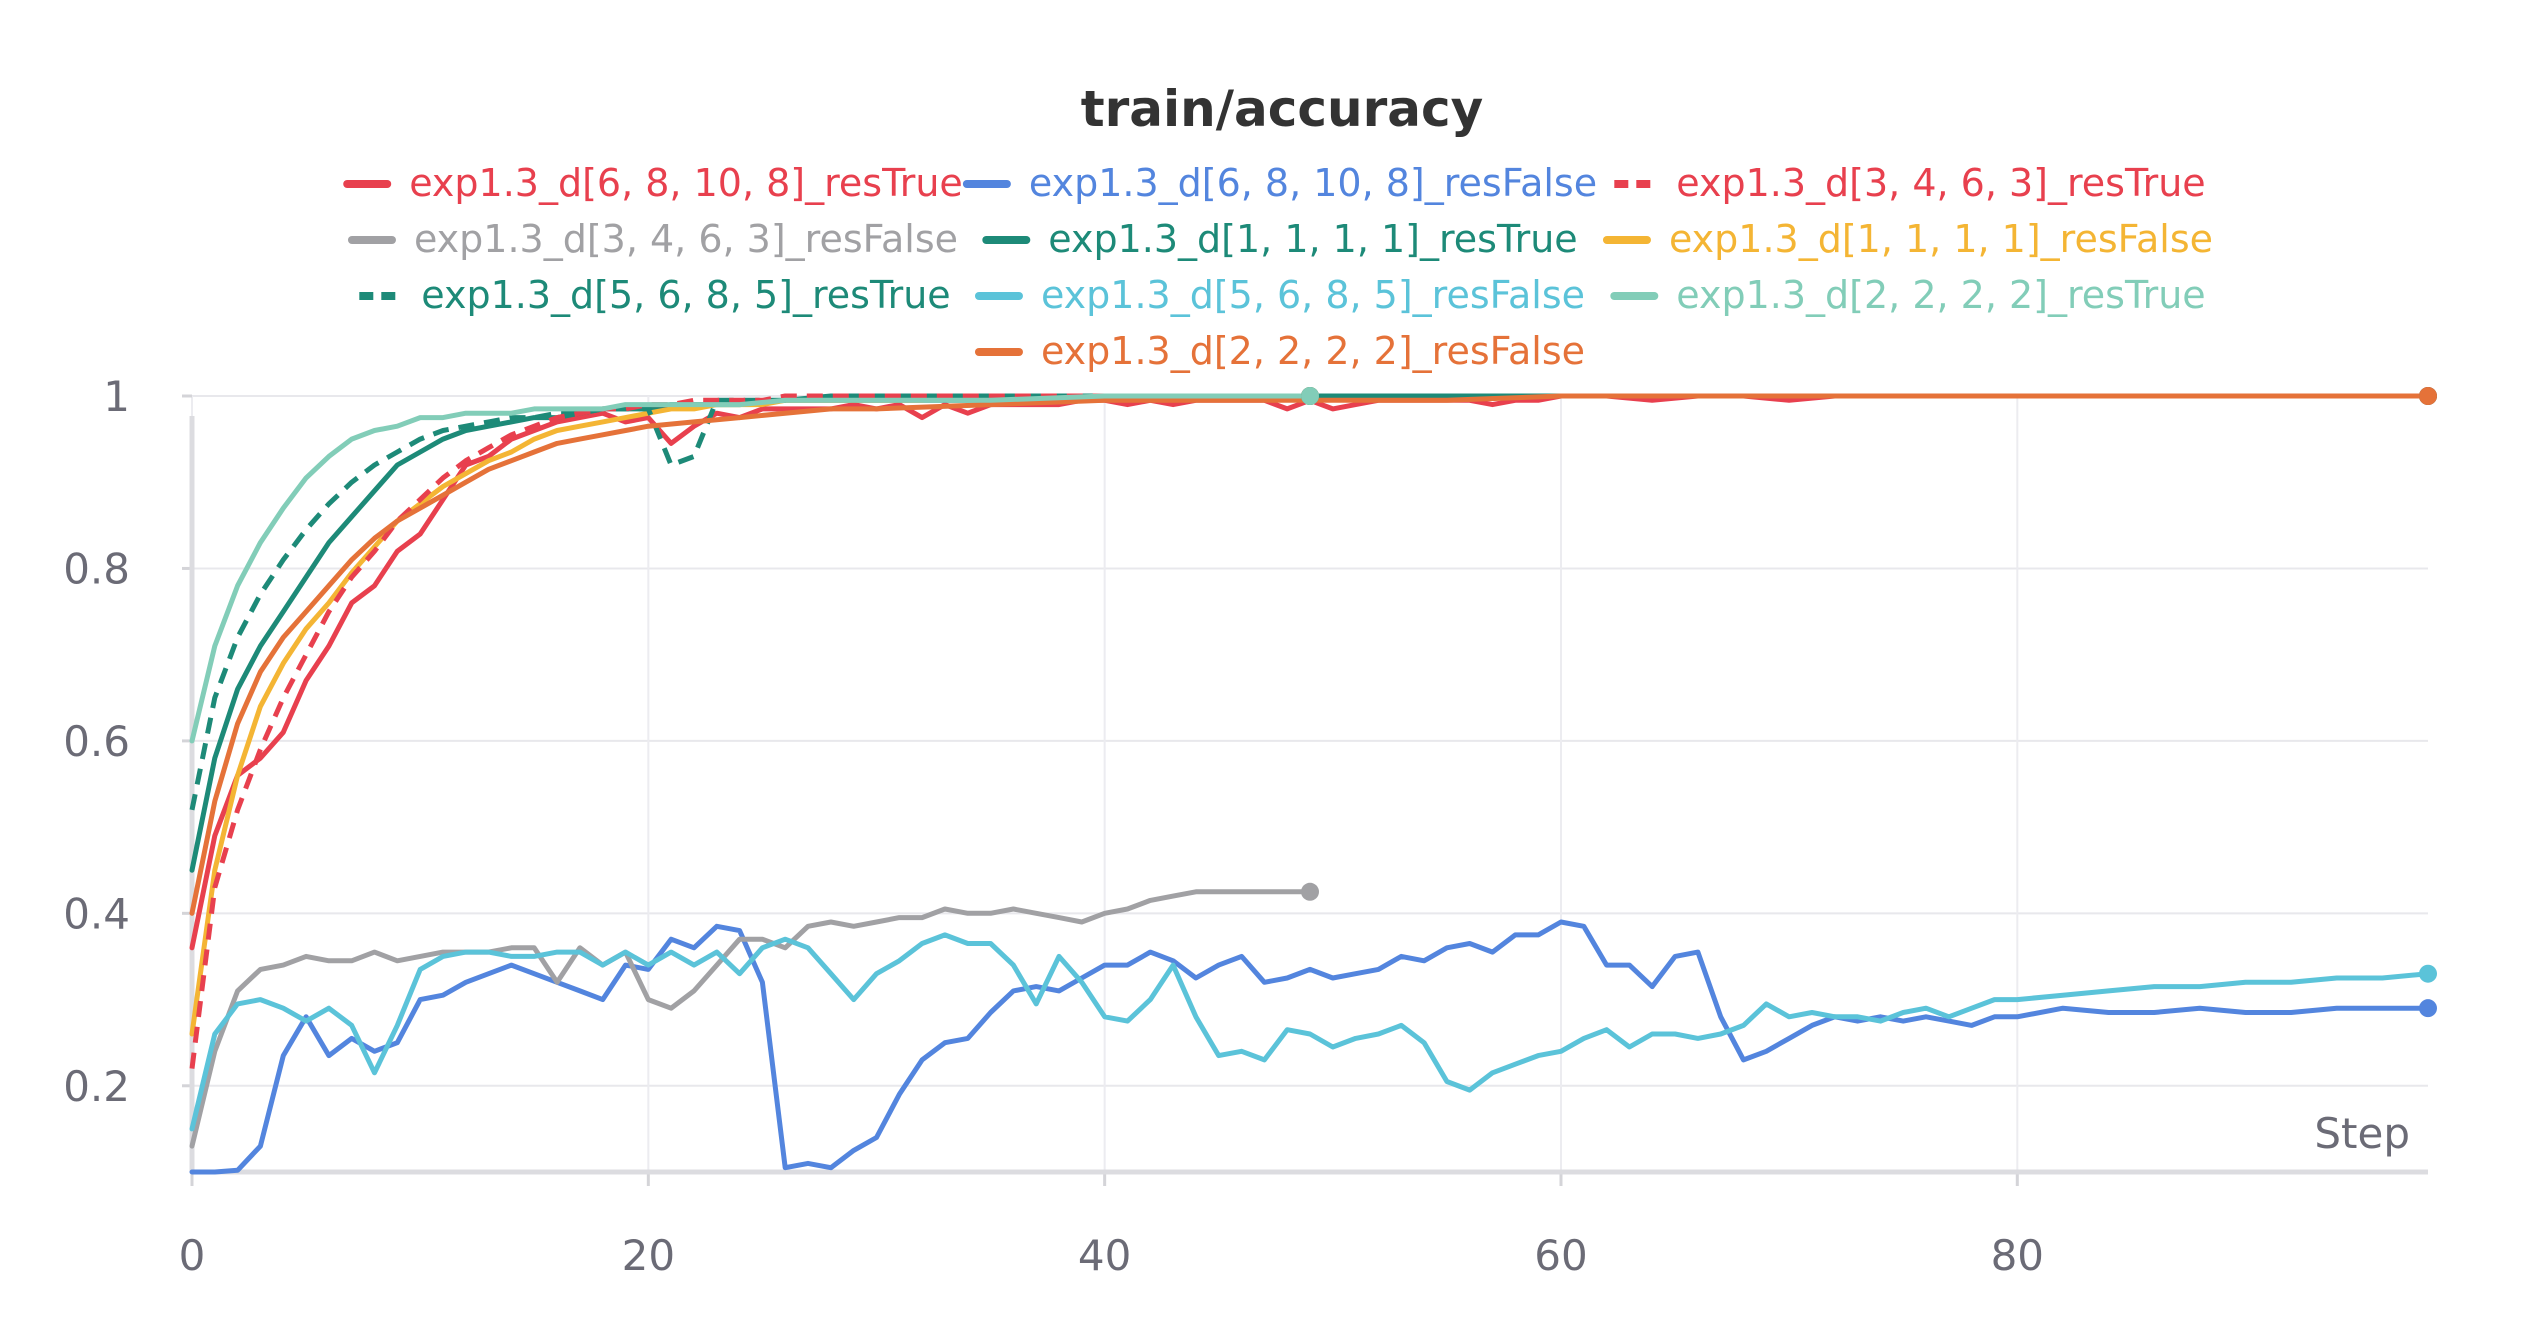 This screenshot has height=1332, width=2528. Describe the element at coordinates (1940, 183) in the screenshot. I see `legend-label: exp1.3_d[3, 4, 6, 3]_resTrue` at that location.